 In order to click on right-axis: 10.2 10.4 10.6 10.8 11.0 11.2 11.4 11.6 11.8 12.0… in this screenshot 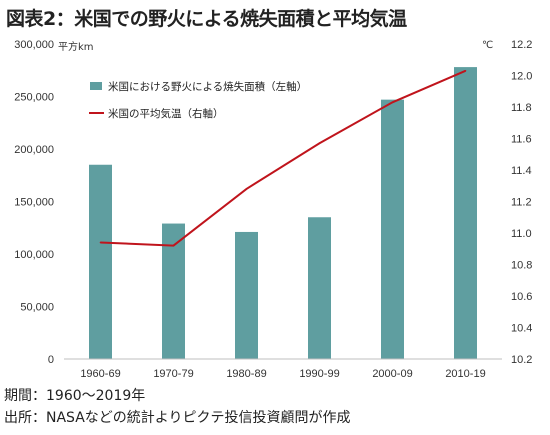, I will do `click(521, 202)`.